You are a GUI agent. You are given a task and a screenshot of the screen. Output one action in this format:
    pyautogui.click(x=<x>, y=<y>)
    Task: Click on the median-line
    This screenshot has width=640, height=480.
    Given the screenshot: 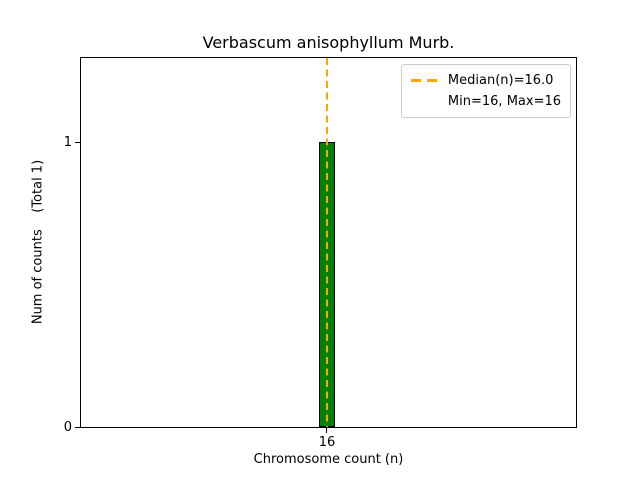 What is the action you would take?
    pyautogui.click(x=327, y=242)
    